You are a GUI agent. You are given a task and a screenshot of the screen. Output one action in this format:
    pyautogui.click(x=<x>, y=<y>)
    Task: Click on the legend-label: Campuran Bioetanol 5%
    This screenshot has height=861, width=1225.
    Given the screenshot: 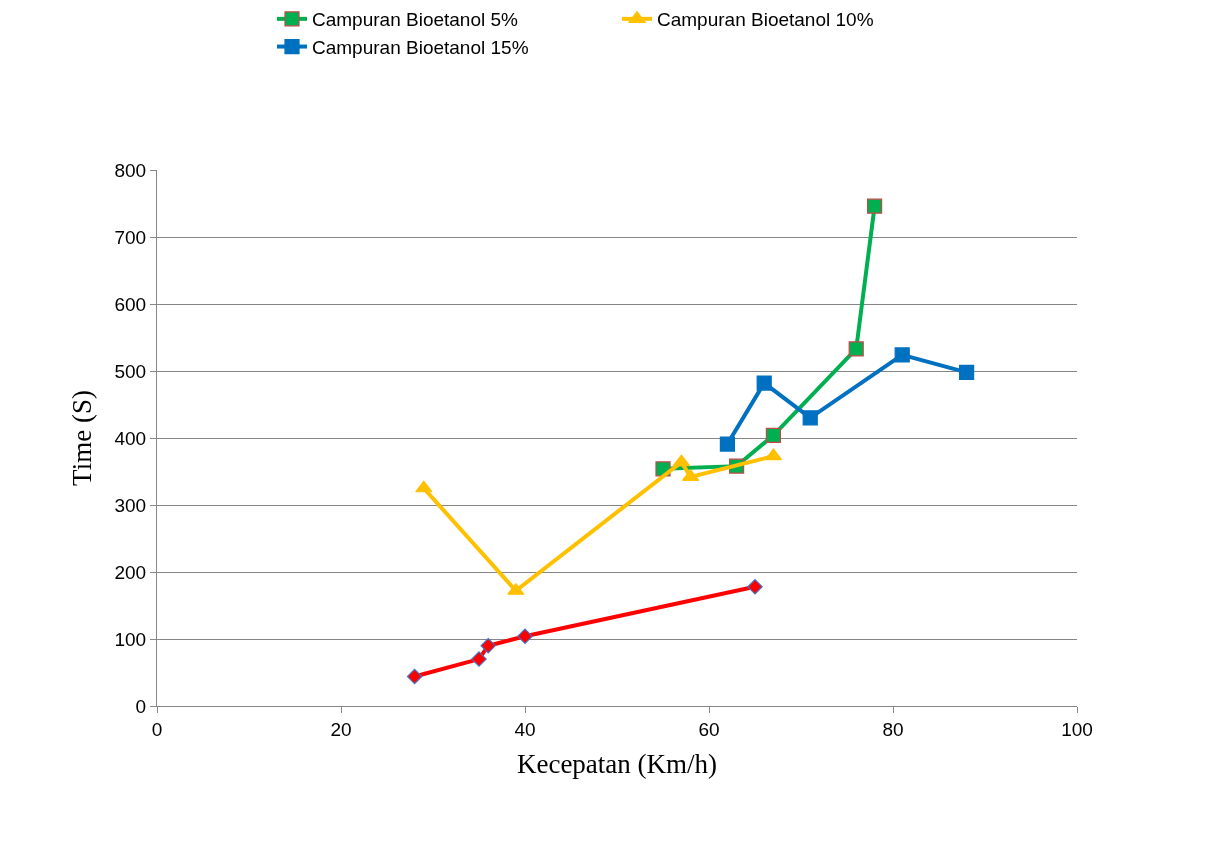 What is the action you would take?
    pyautogui.click(x=415, y=20)
    